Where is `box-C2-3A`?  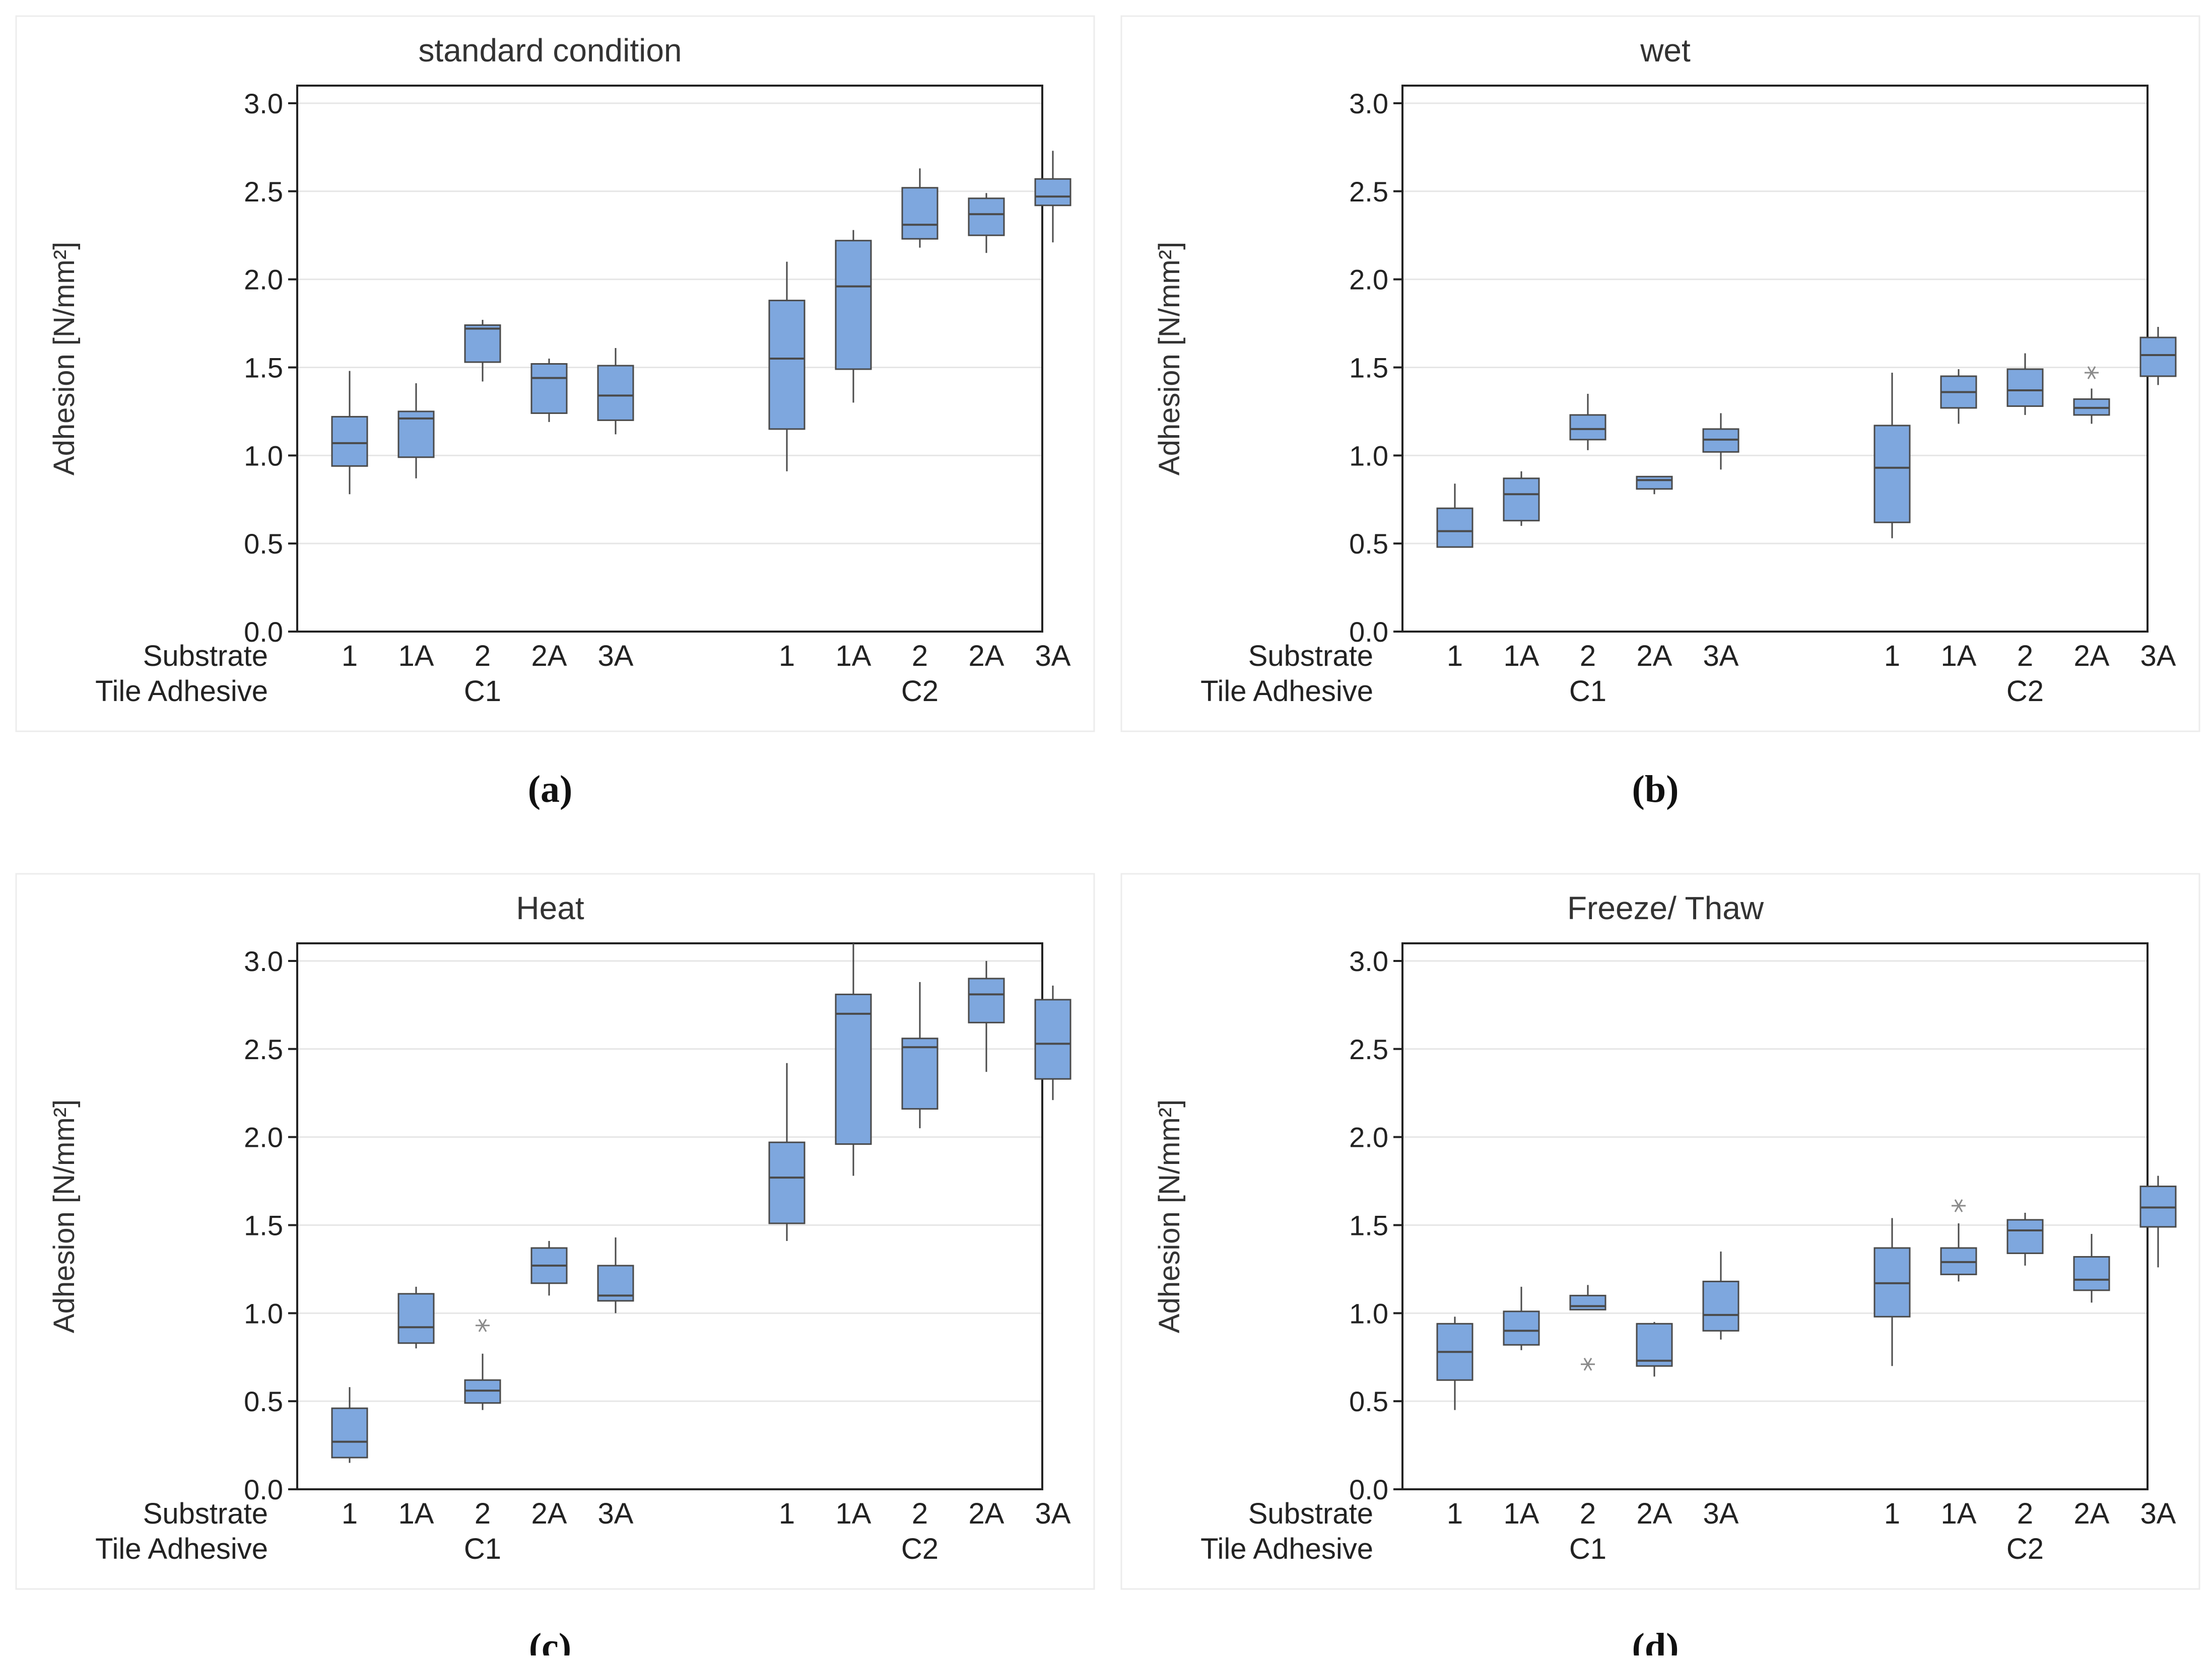 box-C2-3A is located at coordinates (2158, 1222).